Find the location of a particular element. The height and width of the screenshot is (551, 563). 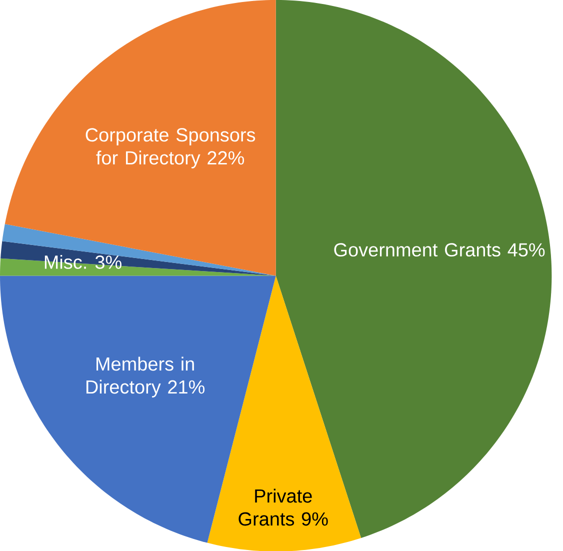

slice-label: Members in Directory 21% is located at coordinates (145, 377).